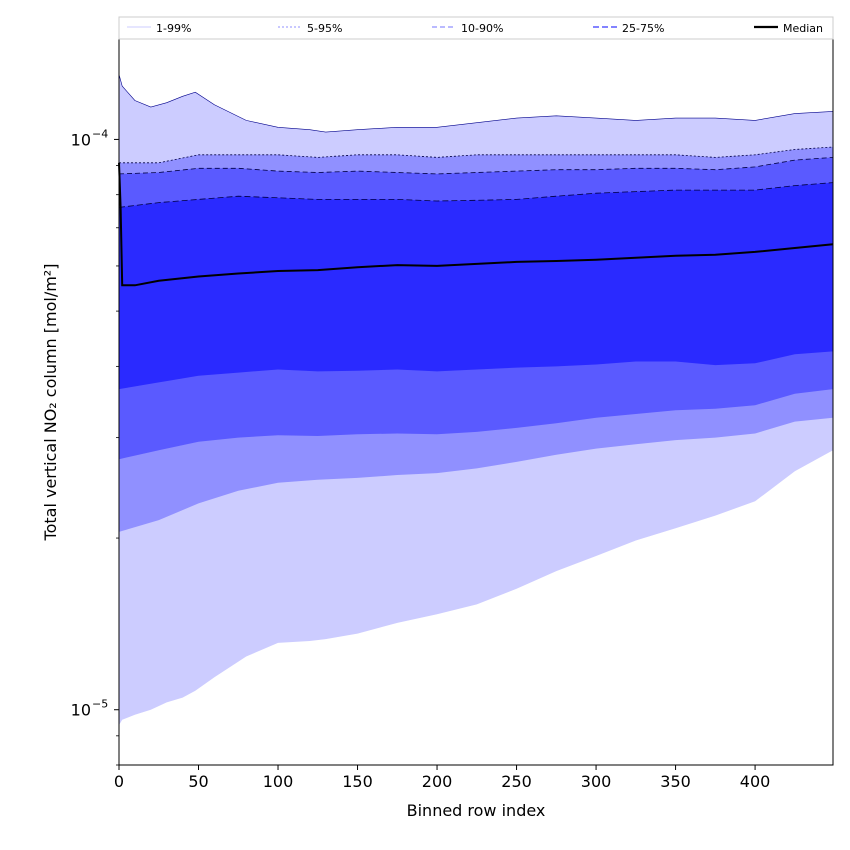 The height and width of the screenshot is (850, 850). I want to click on median-line, so click(476, 224).